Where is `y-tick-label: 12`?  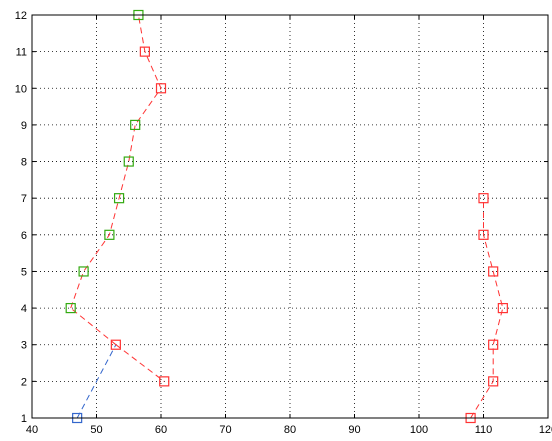
y-tick-label: 12 is located at coordinates (21, 16).